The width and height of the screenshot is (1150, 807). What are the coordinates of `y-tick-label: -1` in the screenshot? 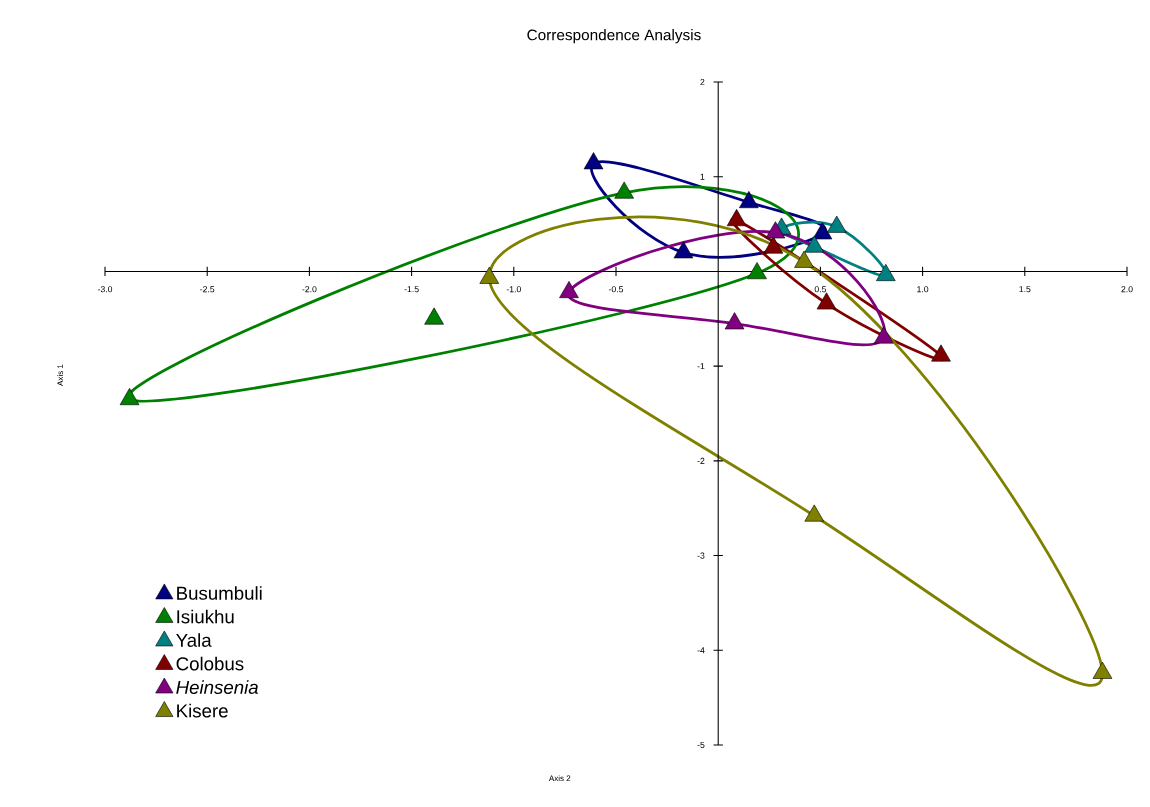 It's located at (701, 366).